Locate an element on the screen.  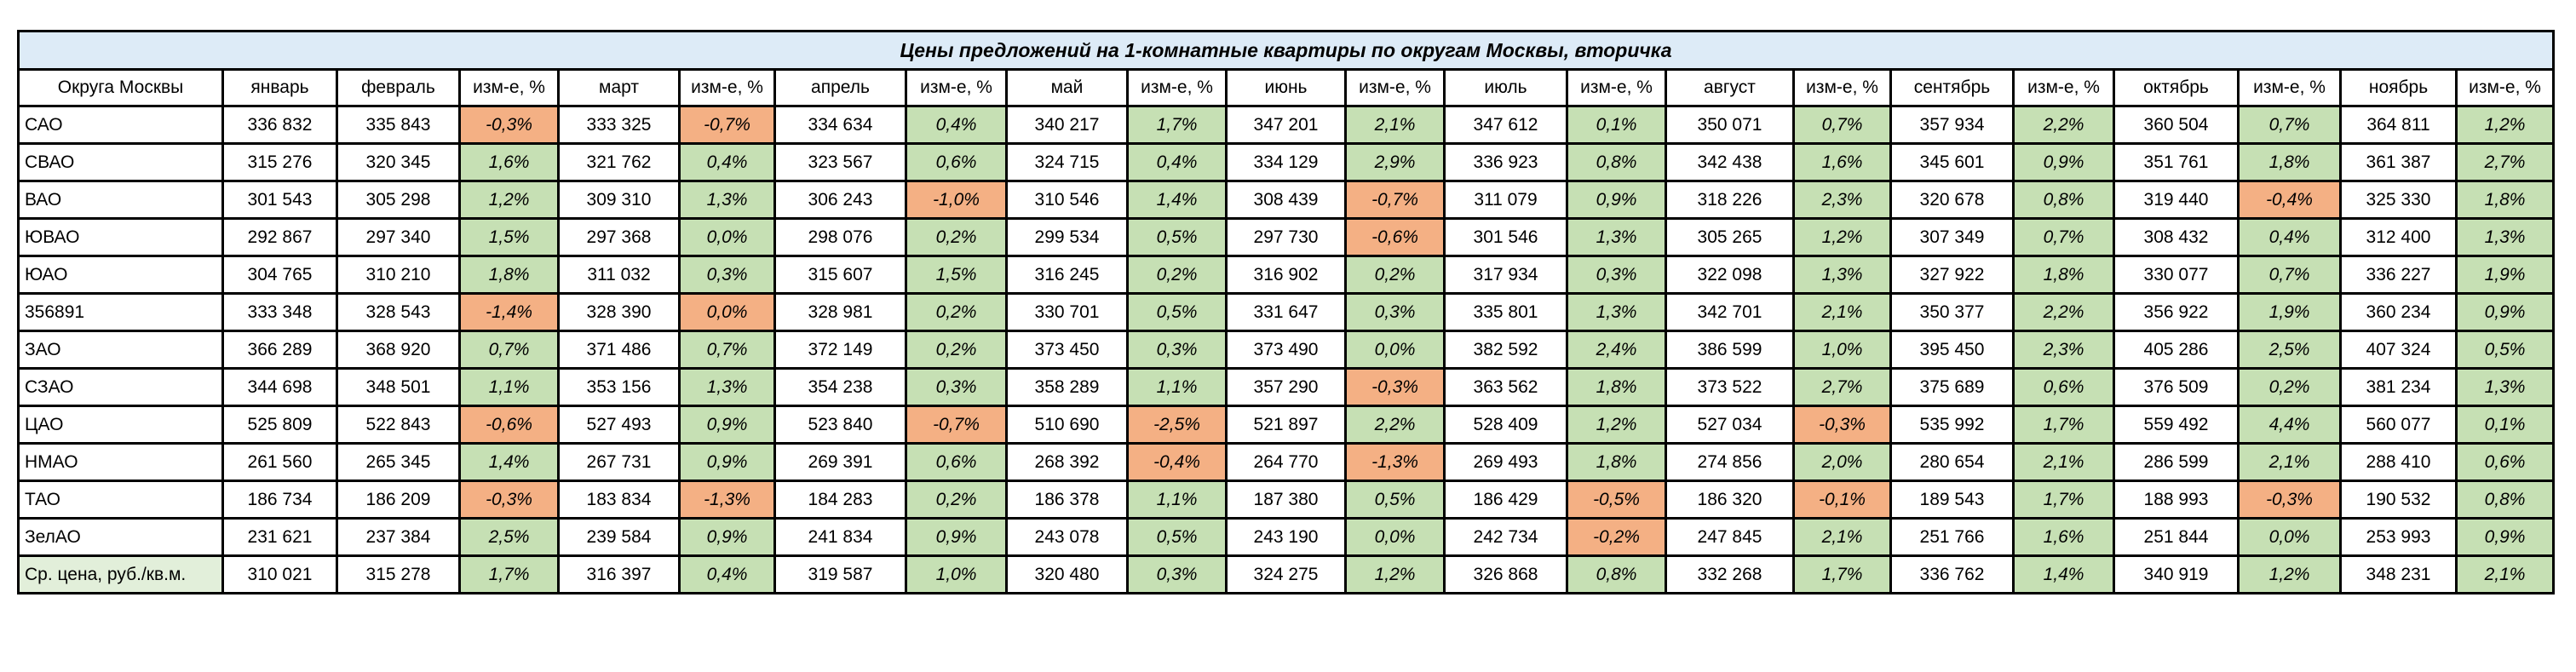
price-cell: 186 429 is located at coordinates (1506, 500).